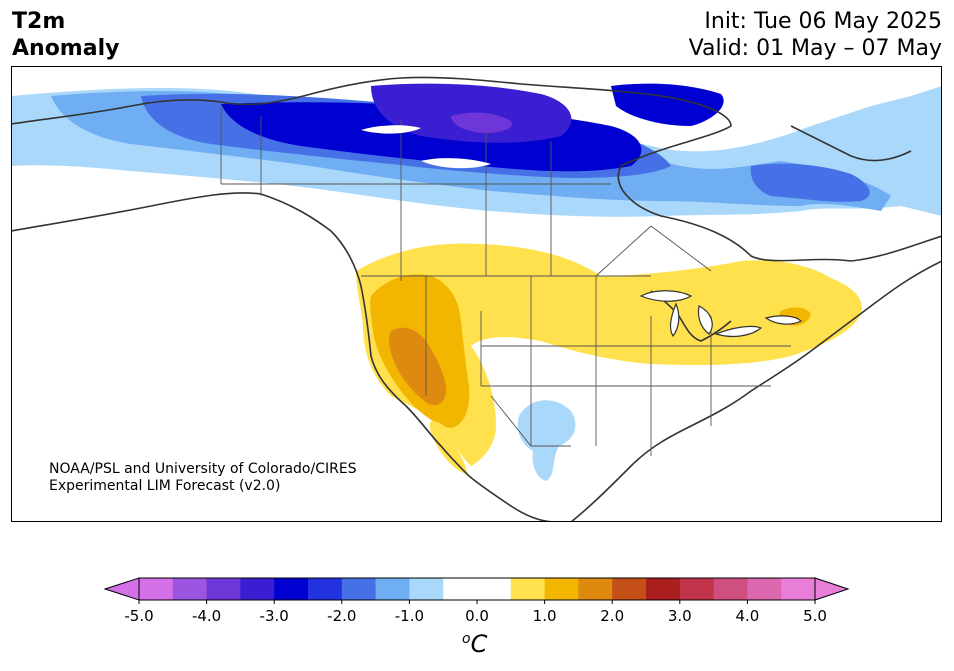 This screenshot has height=671, width=954. What do you see at coordinates (590, 351) in the screenshot?
I see `warm-anomaly-orange` at bounding box center [590, 351].